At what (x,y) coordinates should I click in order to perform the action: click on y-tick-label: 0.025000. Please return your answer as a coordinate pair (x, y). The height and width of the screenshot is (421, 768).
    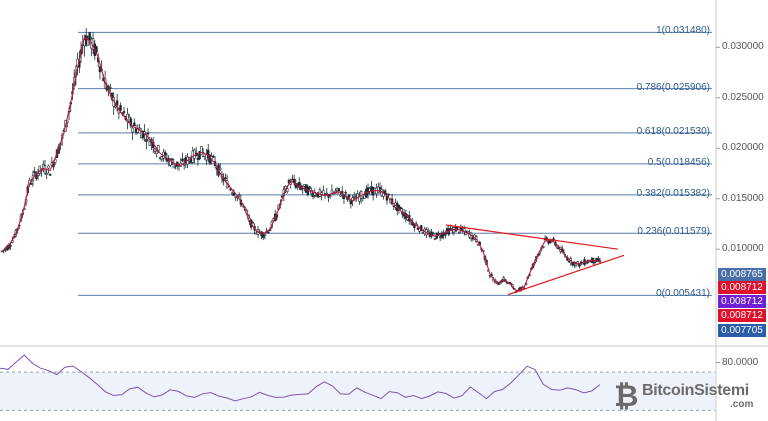
    Looking at the image, I should click on (743, 97).